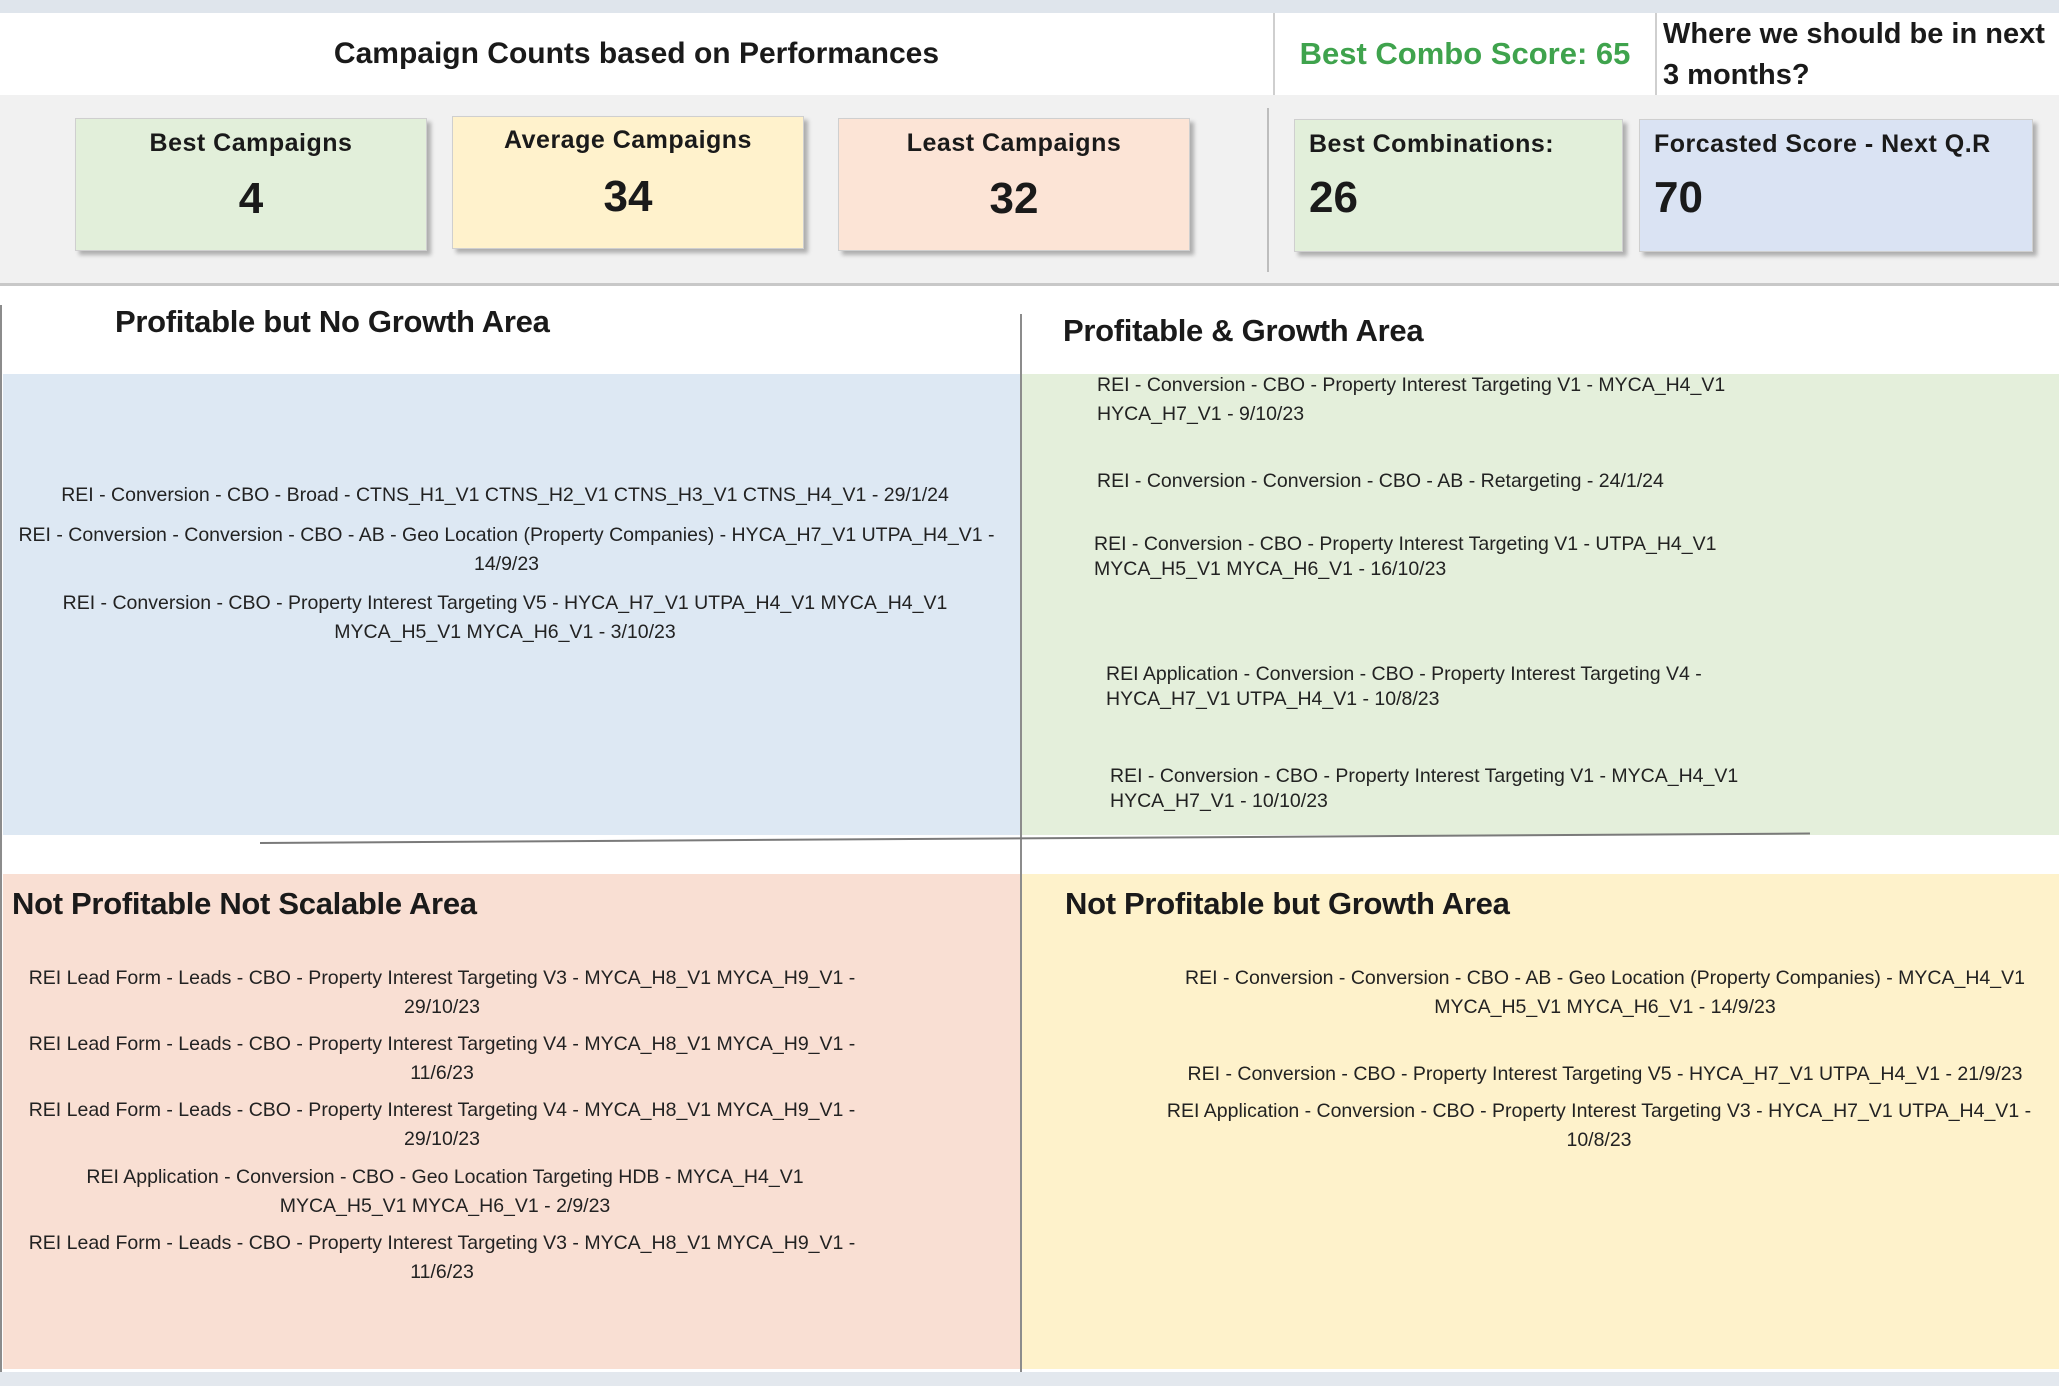  What do you see at coordinates (1014, 143) in the screenshot?
I see `kpi-label: Least Campaigns` at bounding box center [1014, 143].